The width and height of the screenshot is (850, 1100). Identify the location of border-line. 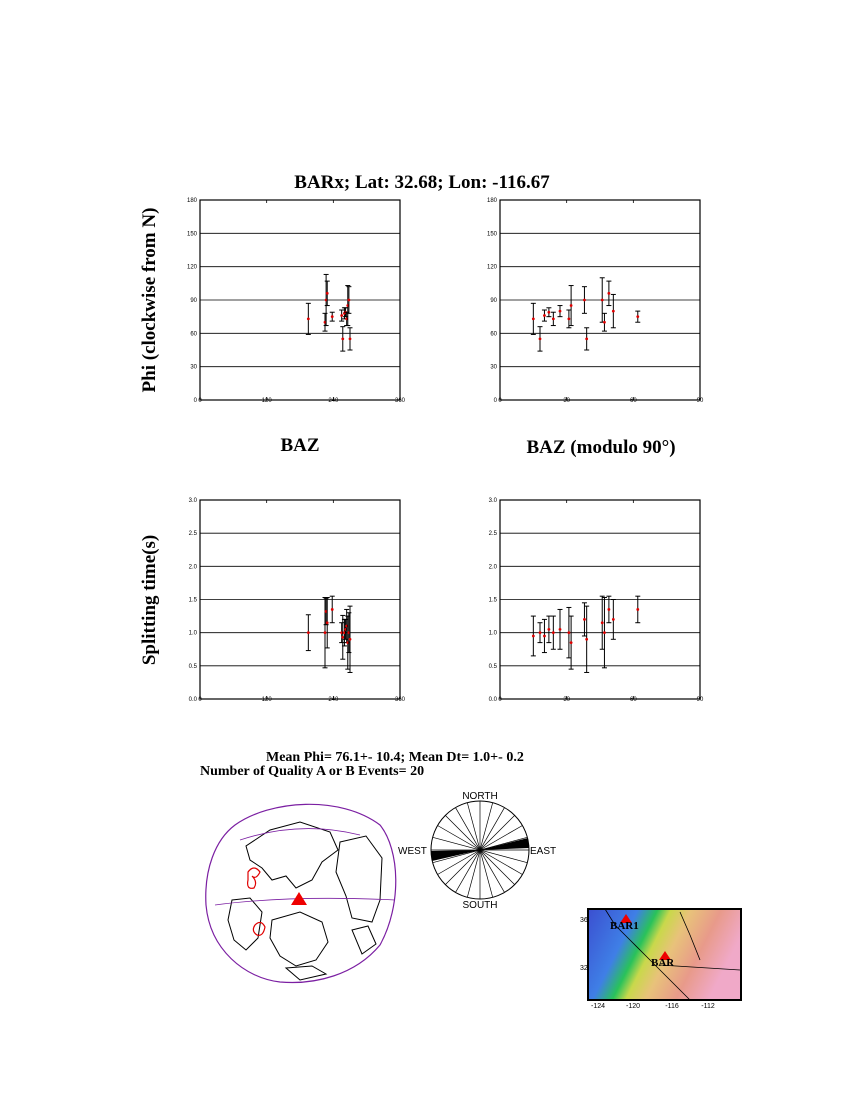
(700, 967).